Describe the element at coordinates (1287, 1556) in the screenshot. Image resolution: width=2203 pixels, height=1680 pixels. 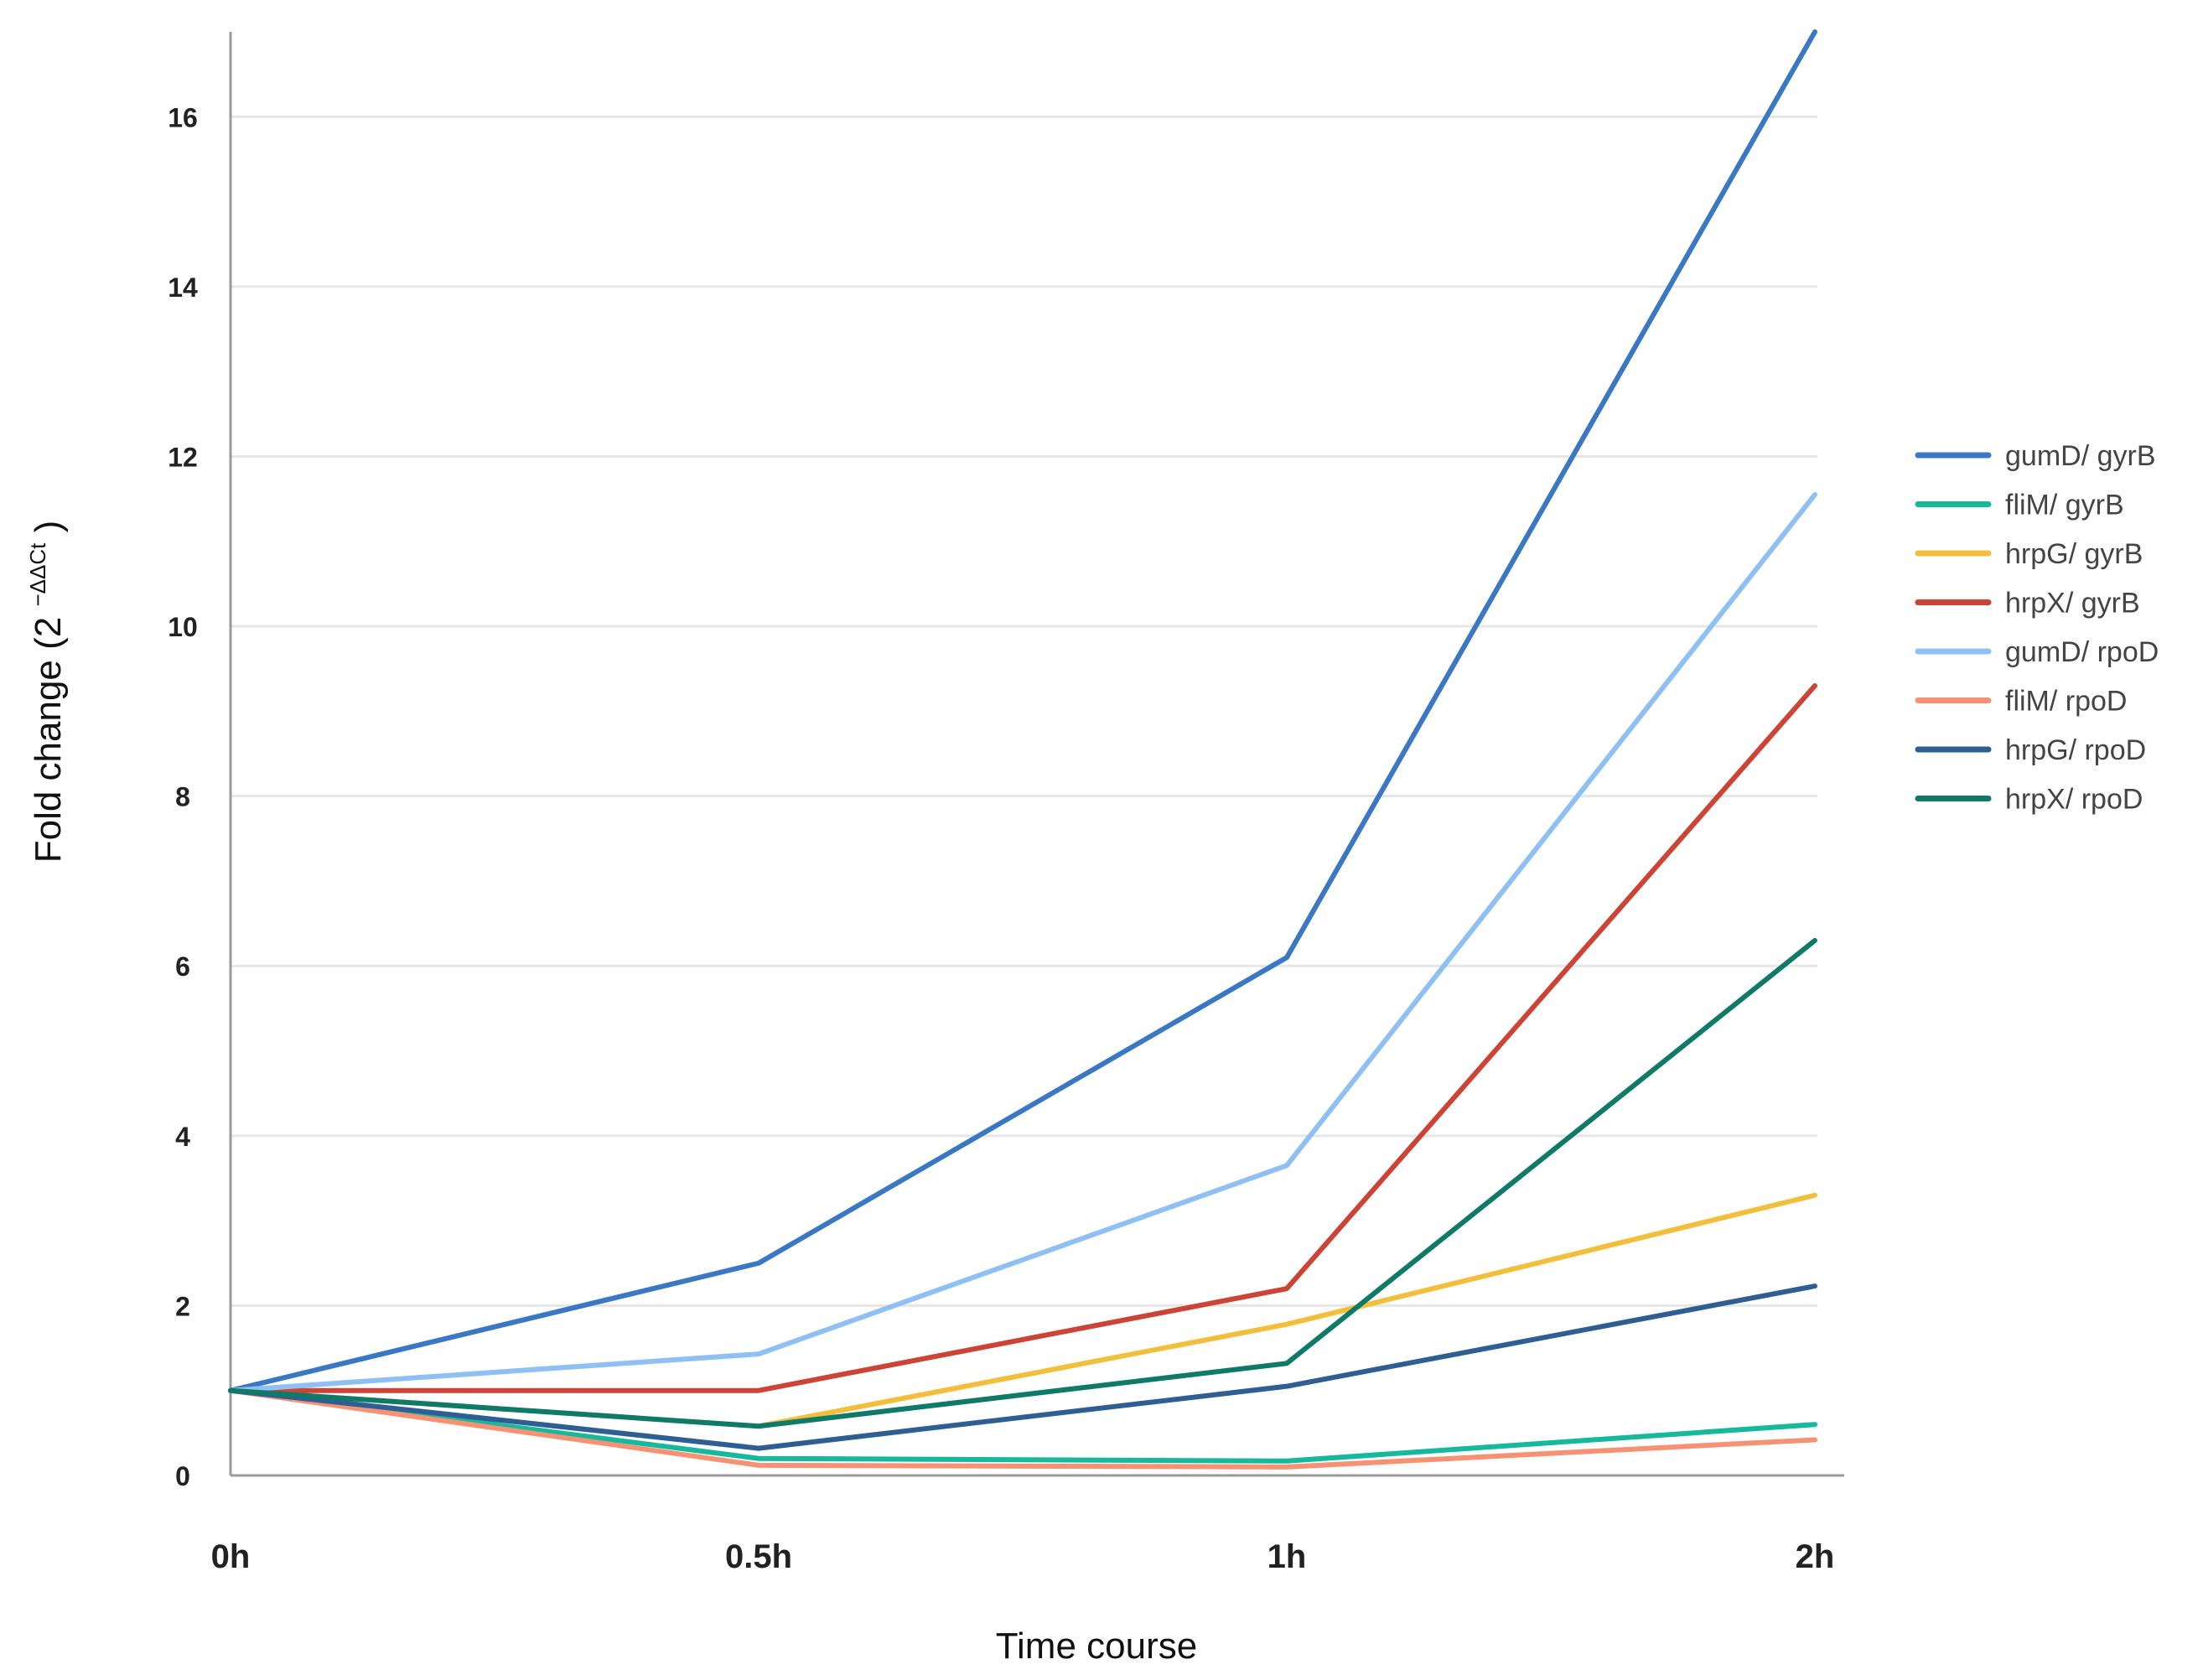
I see `x-tick-label: 1h` at that location.